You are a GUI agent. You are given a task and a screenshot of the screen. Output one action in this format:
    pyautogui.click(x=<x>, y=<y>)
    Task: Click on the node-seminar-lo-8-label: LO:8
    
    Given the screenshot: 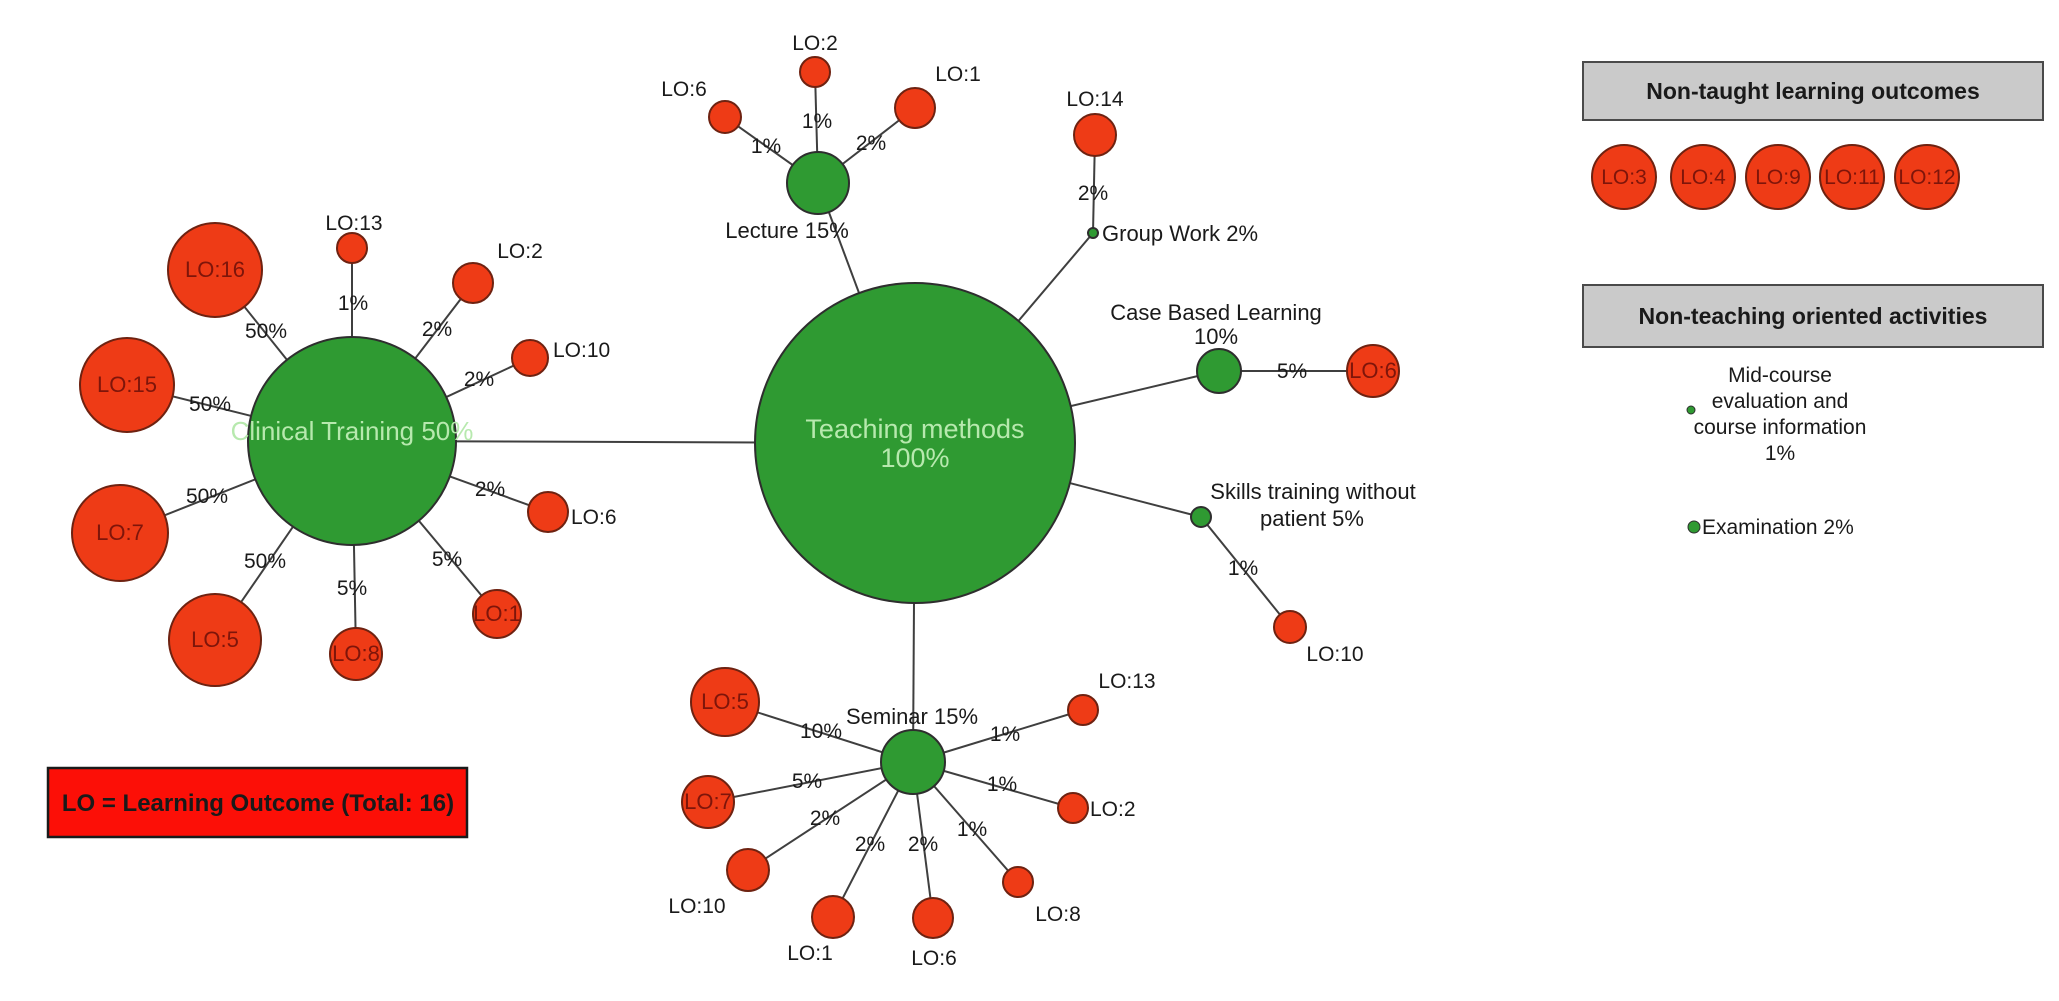 What is the action you would take?
    pyautogui.click(x=1058, y=914)
    